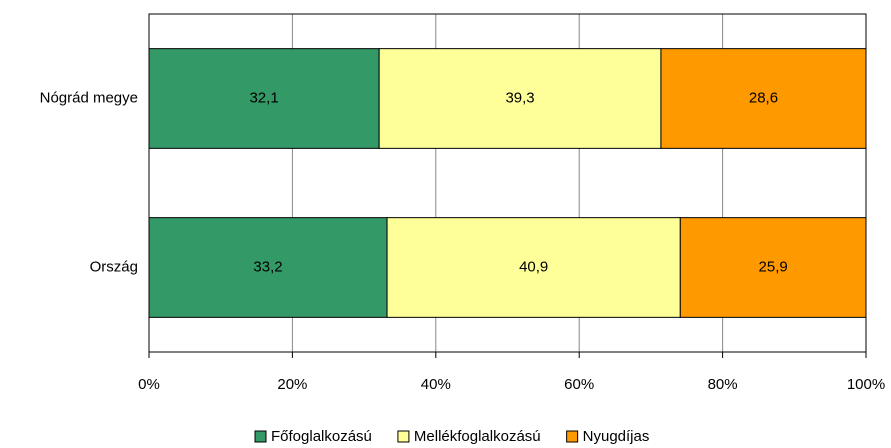 The width and height of the screenshot is (891, 448). Describe the element at coordinates (866, 384) in the screenshot. I see `x-tick-label: 100%` at that location.